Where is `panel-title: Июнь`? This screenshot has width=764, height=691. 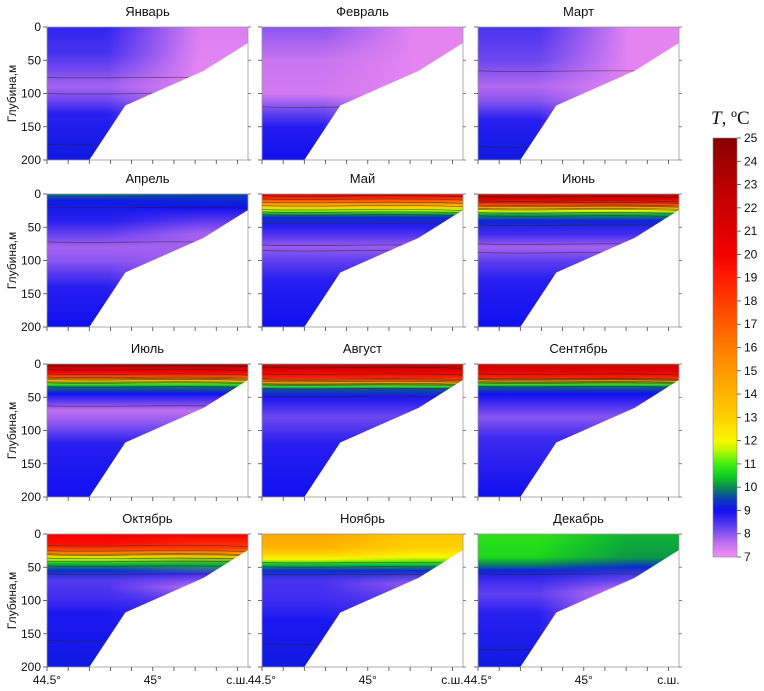
panel-title: Июнь is located at coordinates (578, 178).